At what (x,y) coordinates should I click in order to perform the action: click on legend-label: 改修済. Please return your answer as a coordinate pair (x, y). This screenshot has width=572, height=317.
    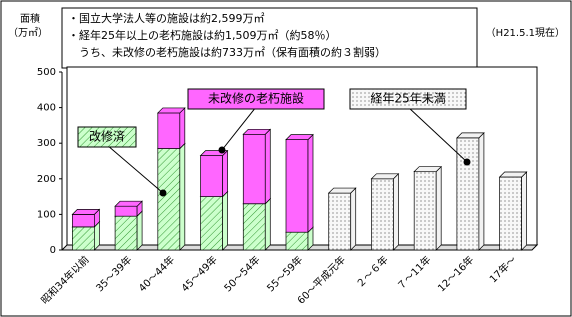
    Looking at the image, I should click on (107, 136).